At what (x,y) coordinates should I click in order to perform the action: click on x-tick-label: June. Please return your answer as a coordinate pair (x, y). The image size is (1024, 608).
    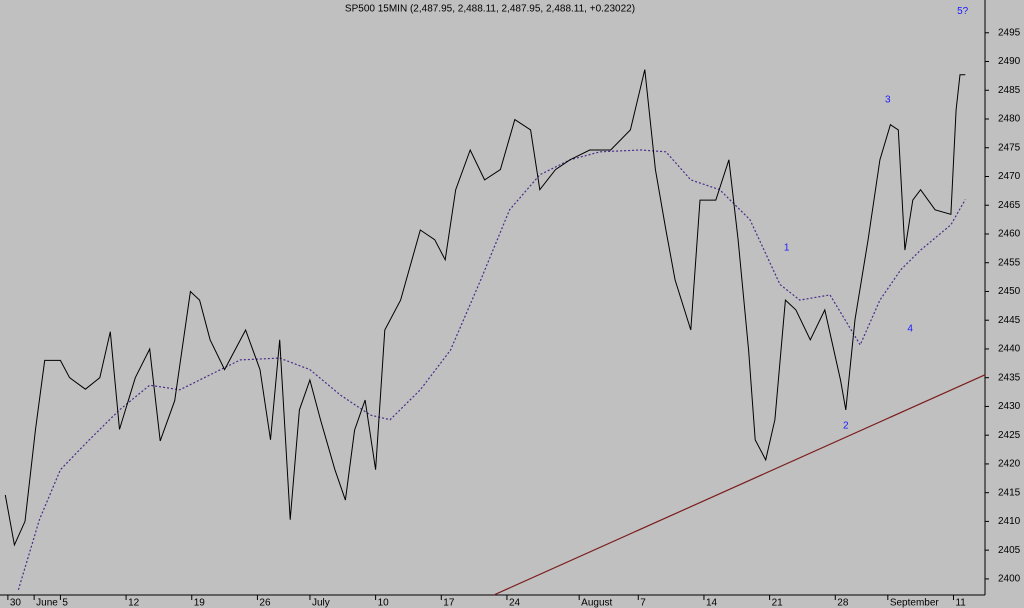
    Looking at the image, I should click on (47, 603).